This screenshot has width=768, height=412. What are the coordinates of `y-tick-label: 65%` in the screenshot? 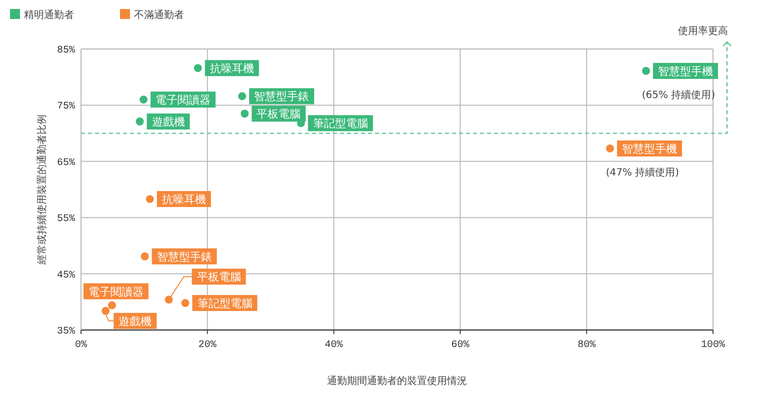 It's located at (65, 163).